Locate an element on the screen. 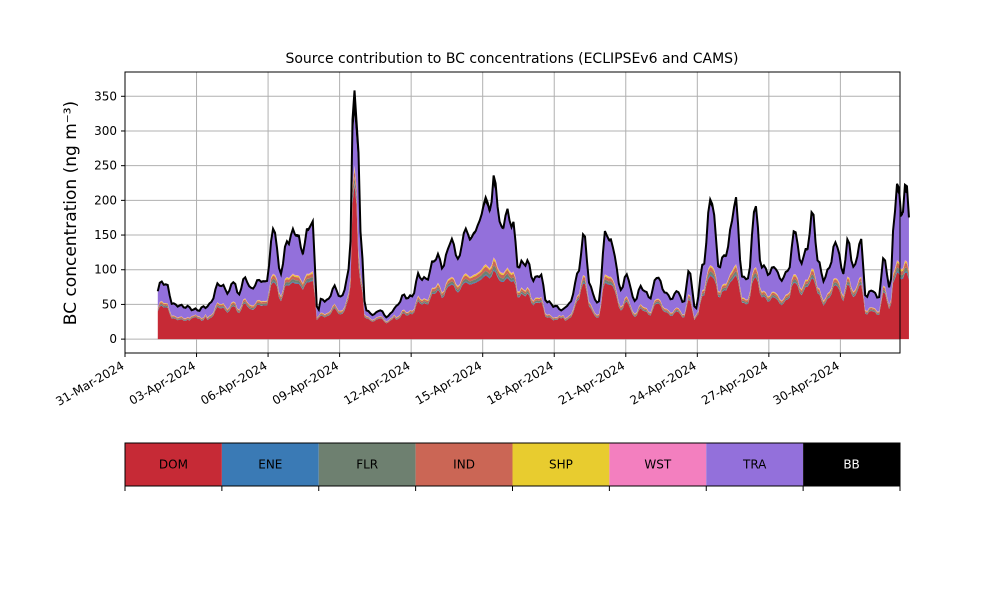  x-tick-label: 24-Apr-2024 is located at coordinates (663, 382).